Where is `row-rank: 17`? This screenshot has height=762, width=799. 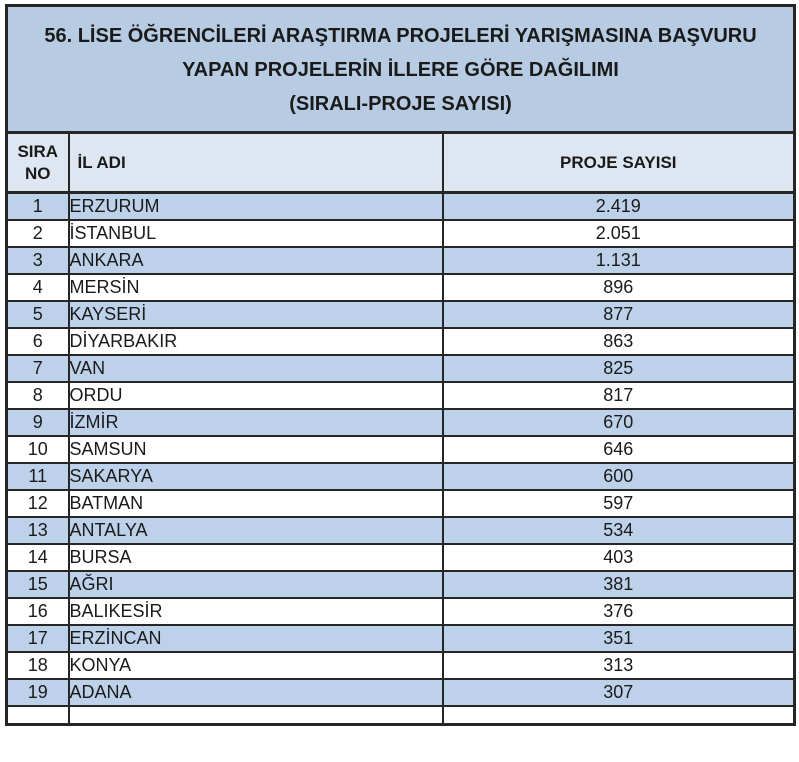
row-rank: 17 is located at coordinates (37, 638).